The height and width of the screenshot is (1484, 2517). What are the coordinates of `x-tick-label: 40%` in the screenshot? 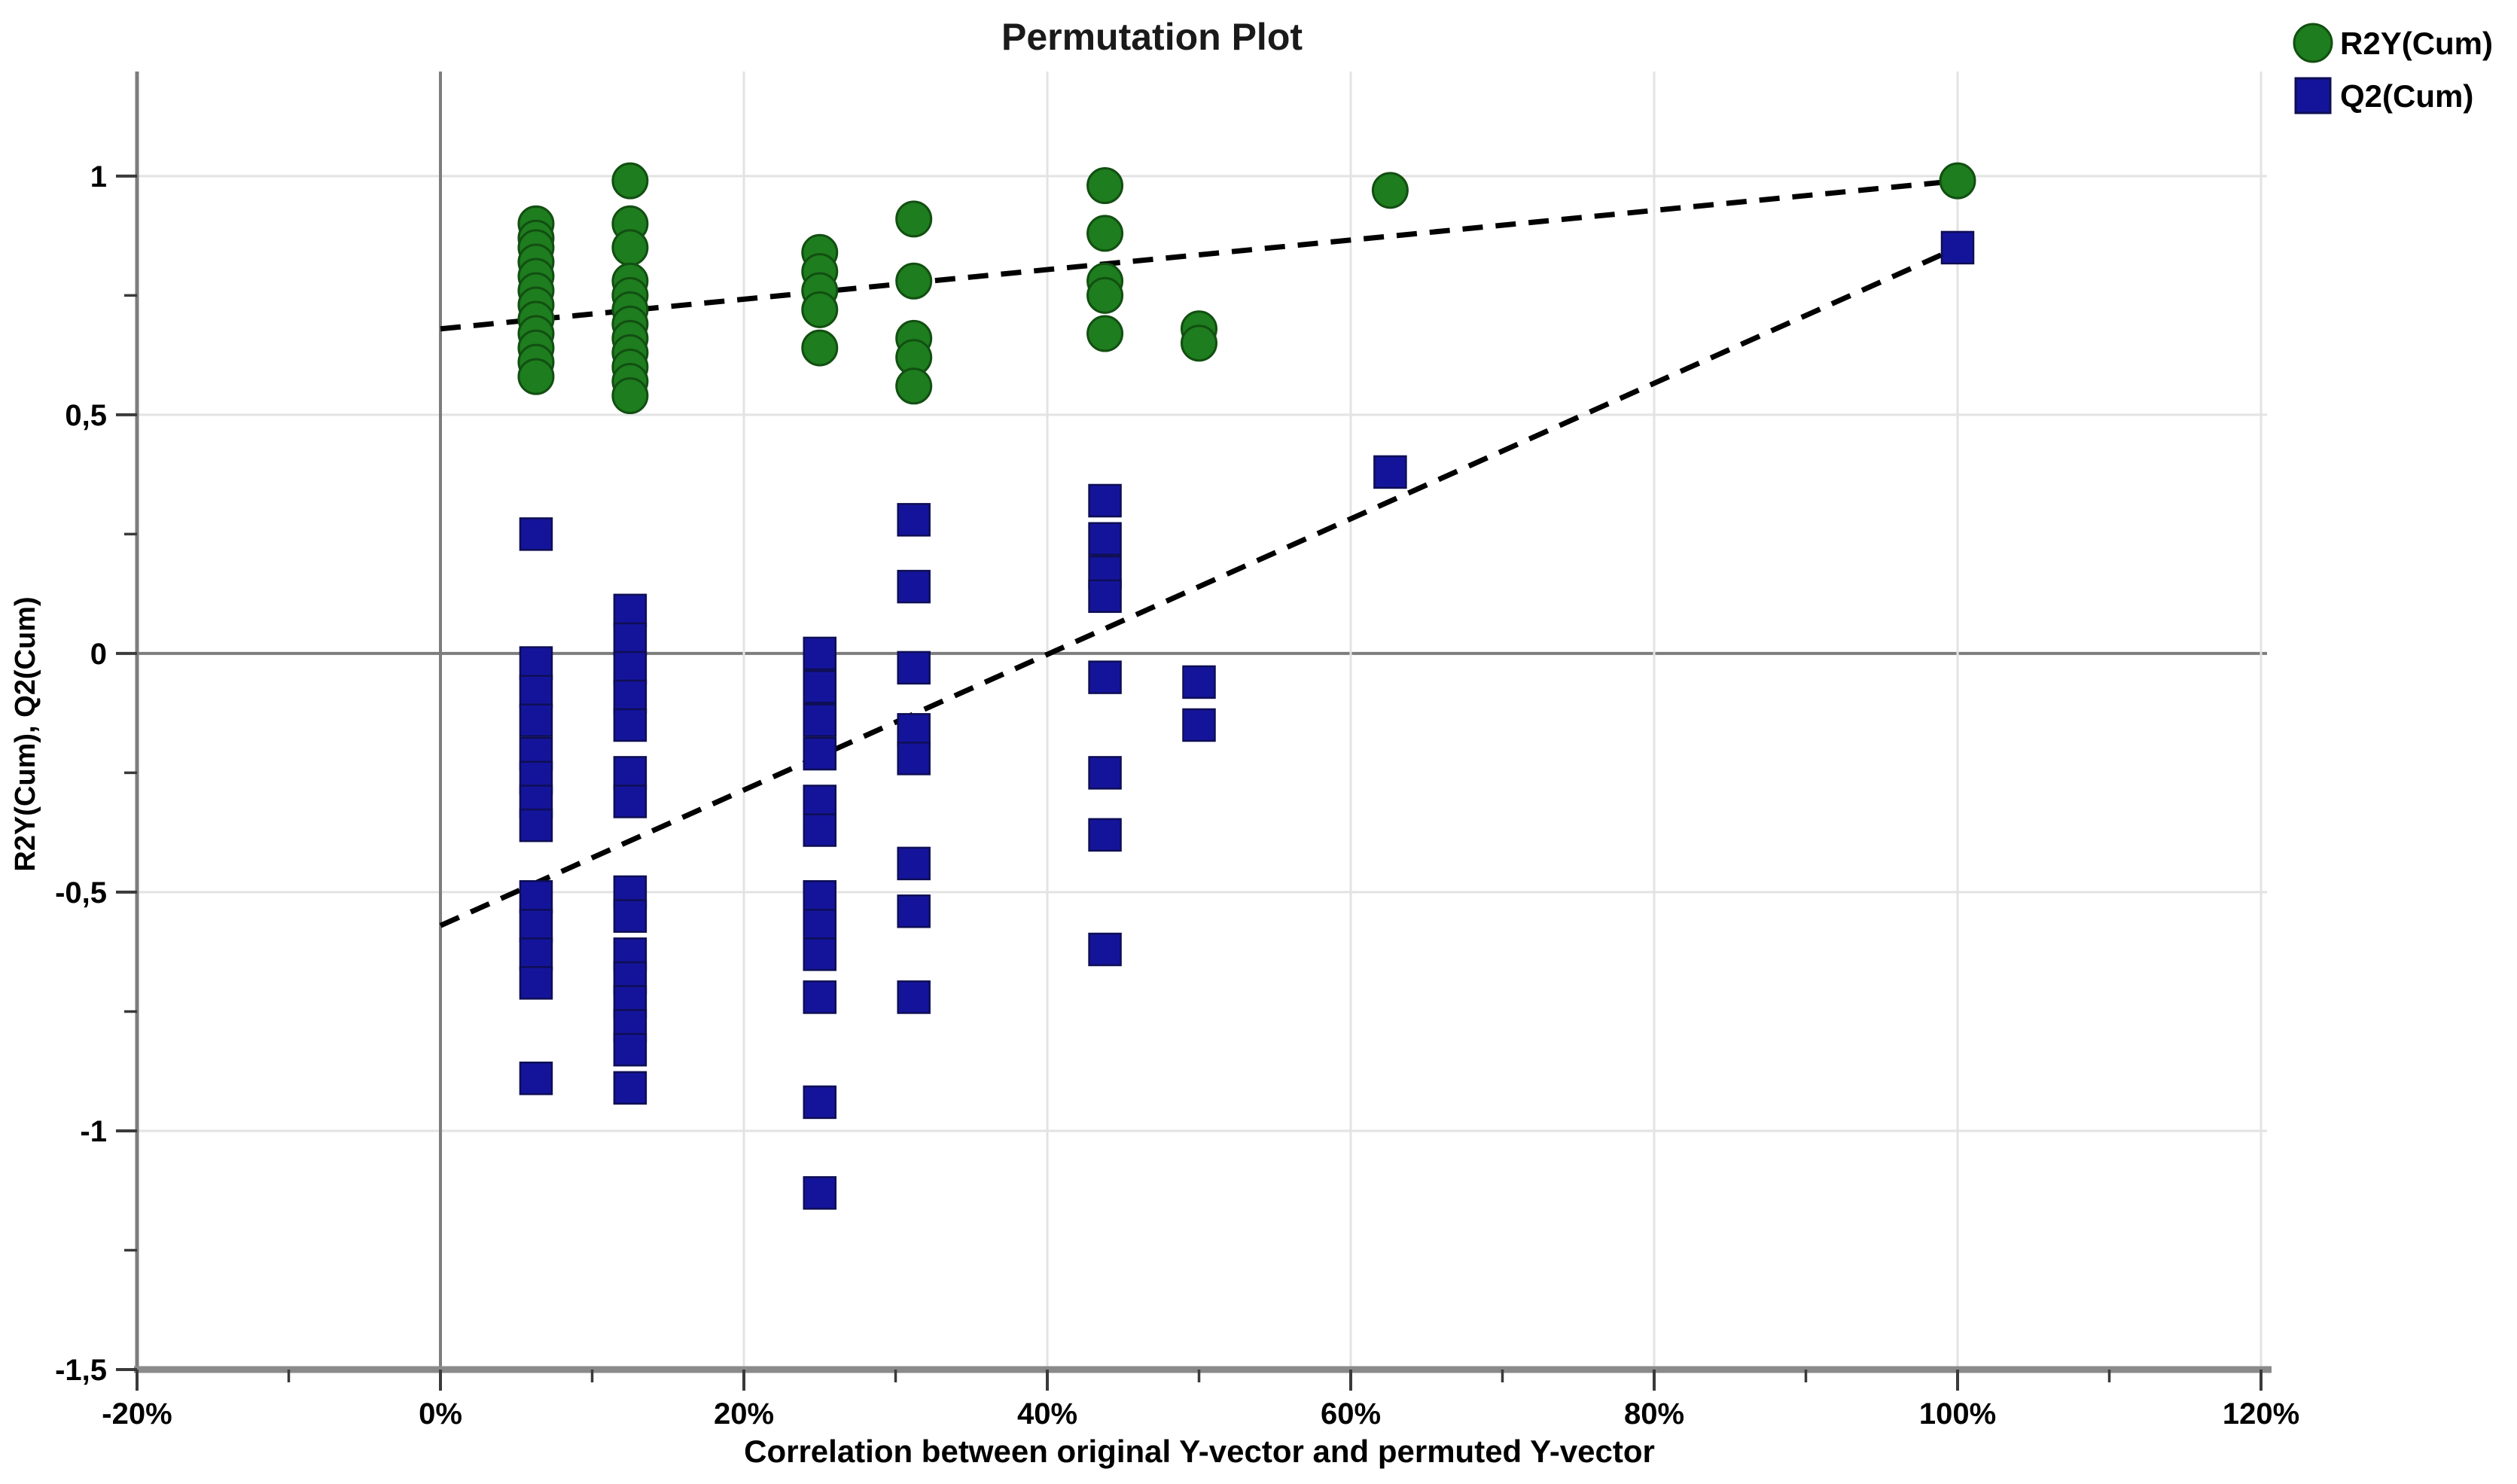 It's located at (1047, 1414).